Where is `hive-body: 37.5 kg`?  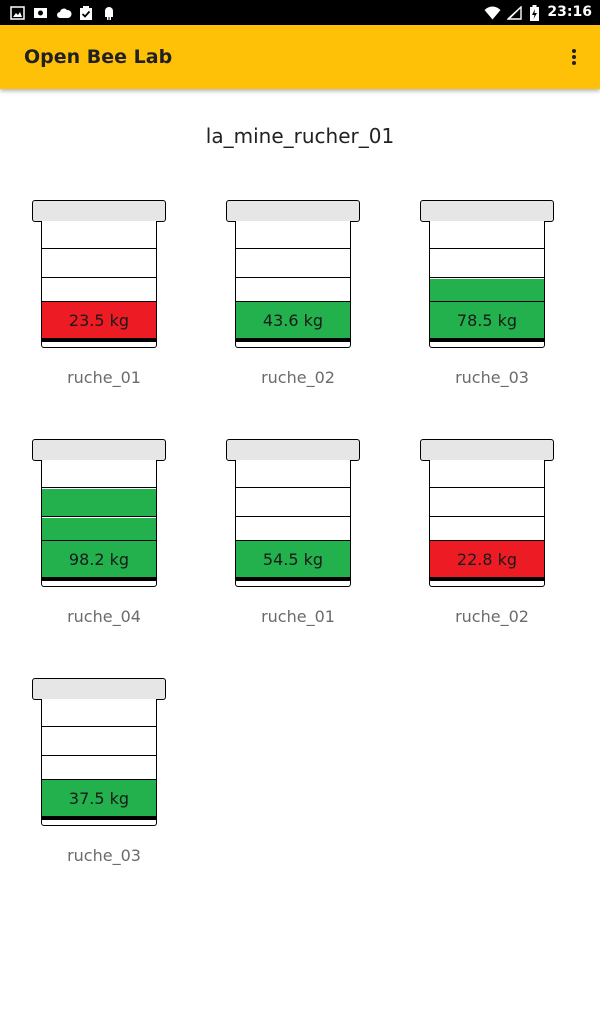
hive-body: 37.5 kg is located at coordinates (99, 762).